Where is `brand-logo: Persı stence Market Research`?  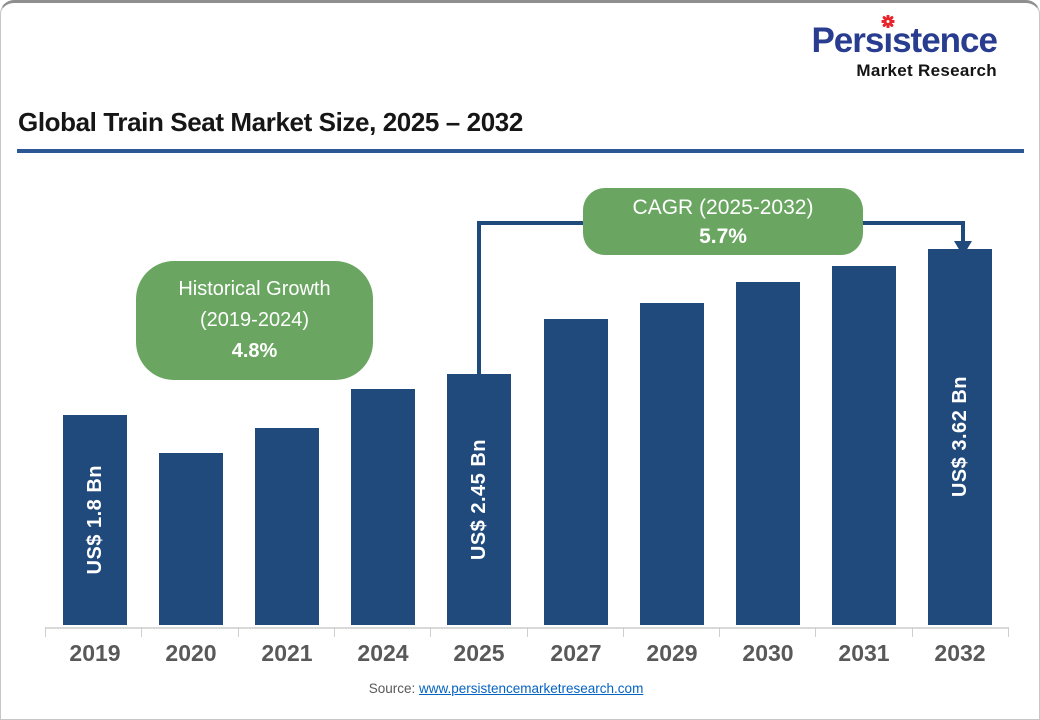
brand-logo: Persı stence Market Research is located at coordinates (904, 48).